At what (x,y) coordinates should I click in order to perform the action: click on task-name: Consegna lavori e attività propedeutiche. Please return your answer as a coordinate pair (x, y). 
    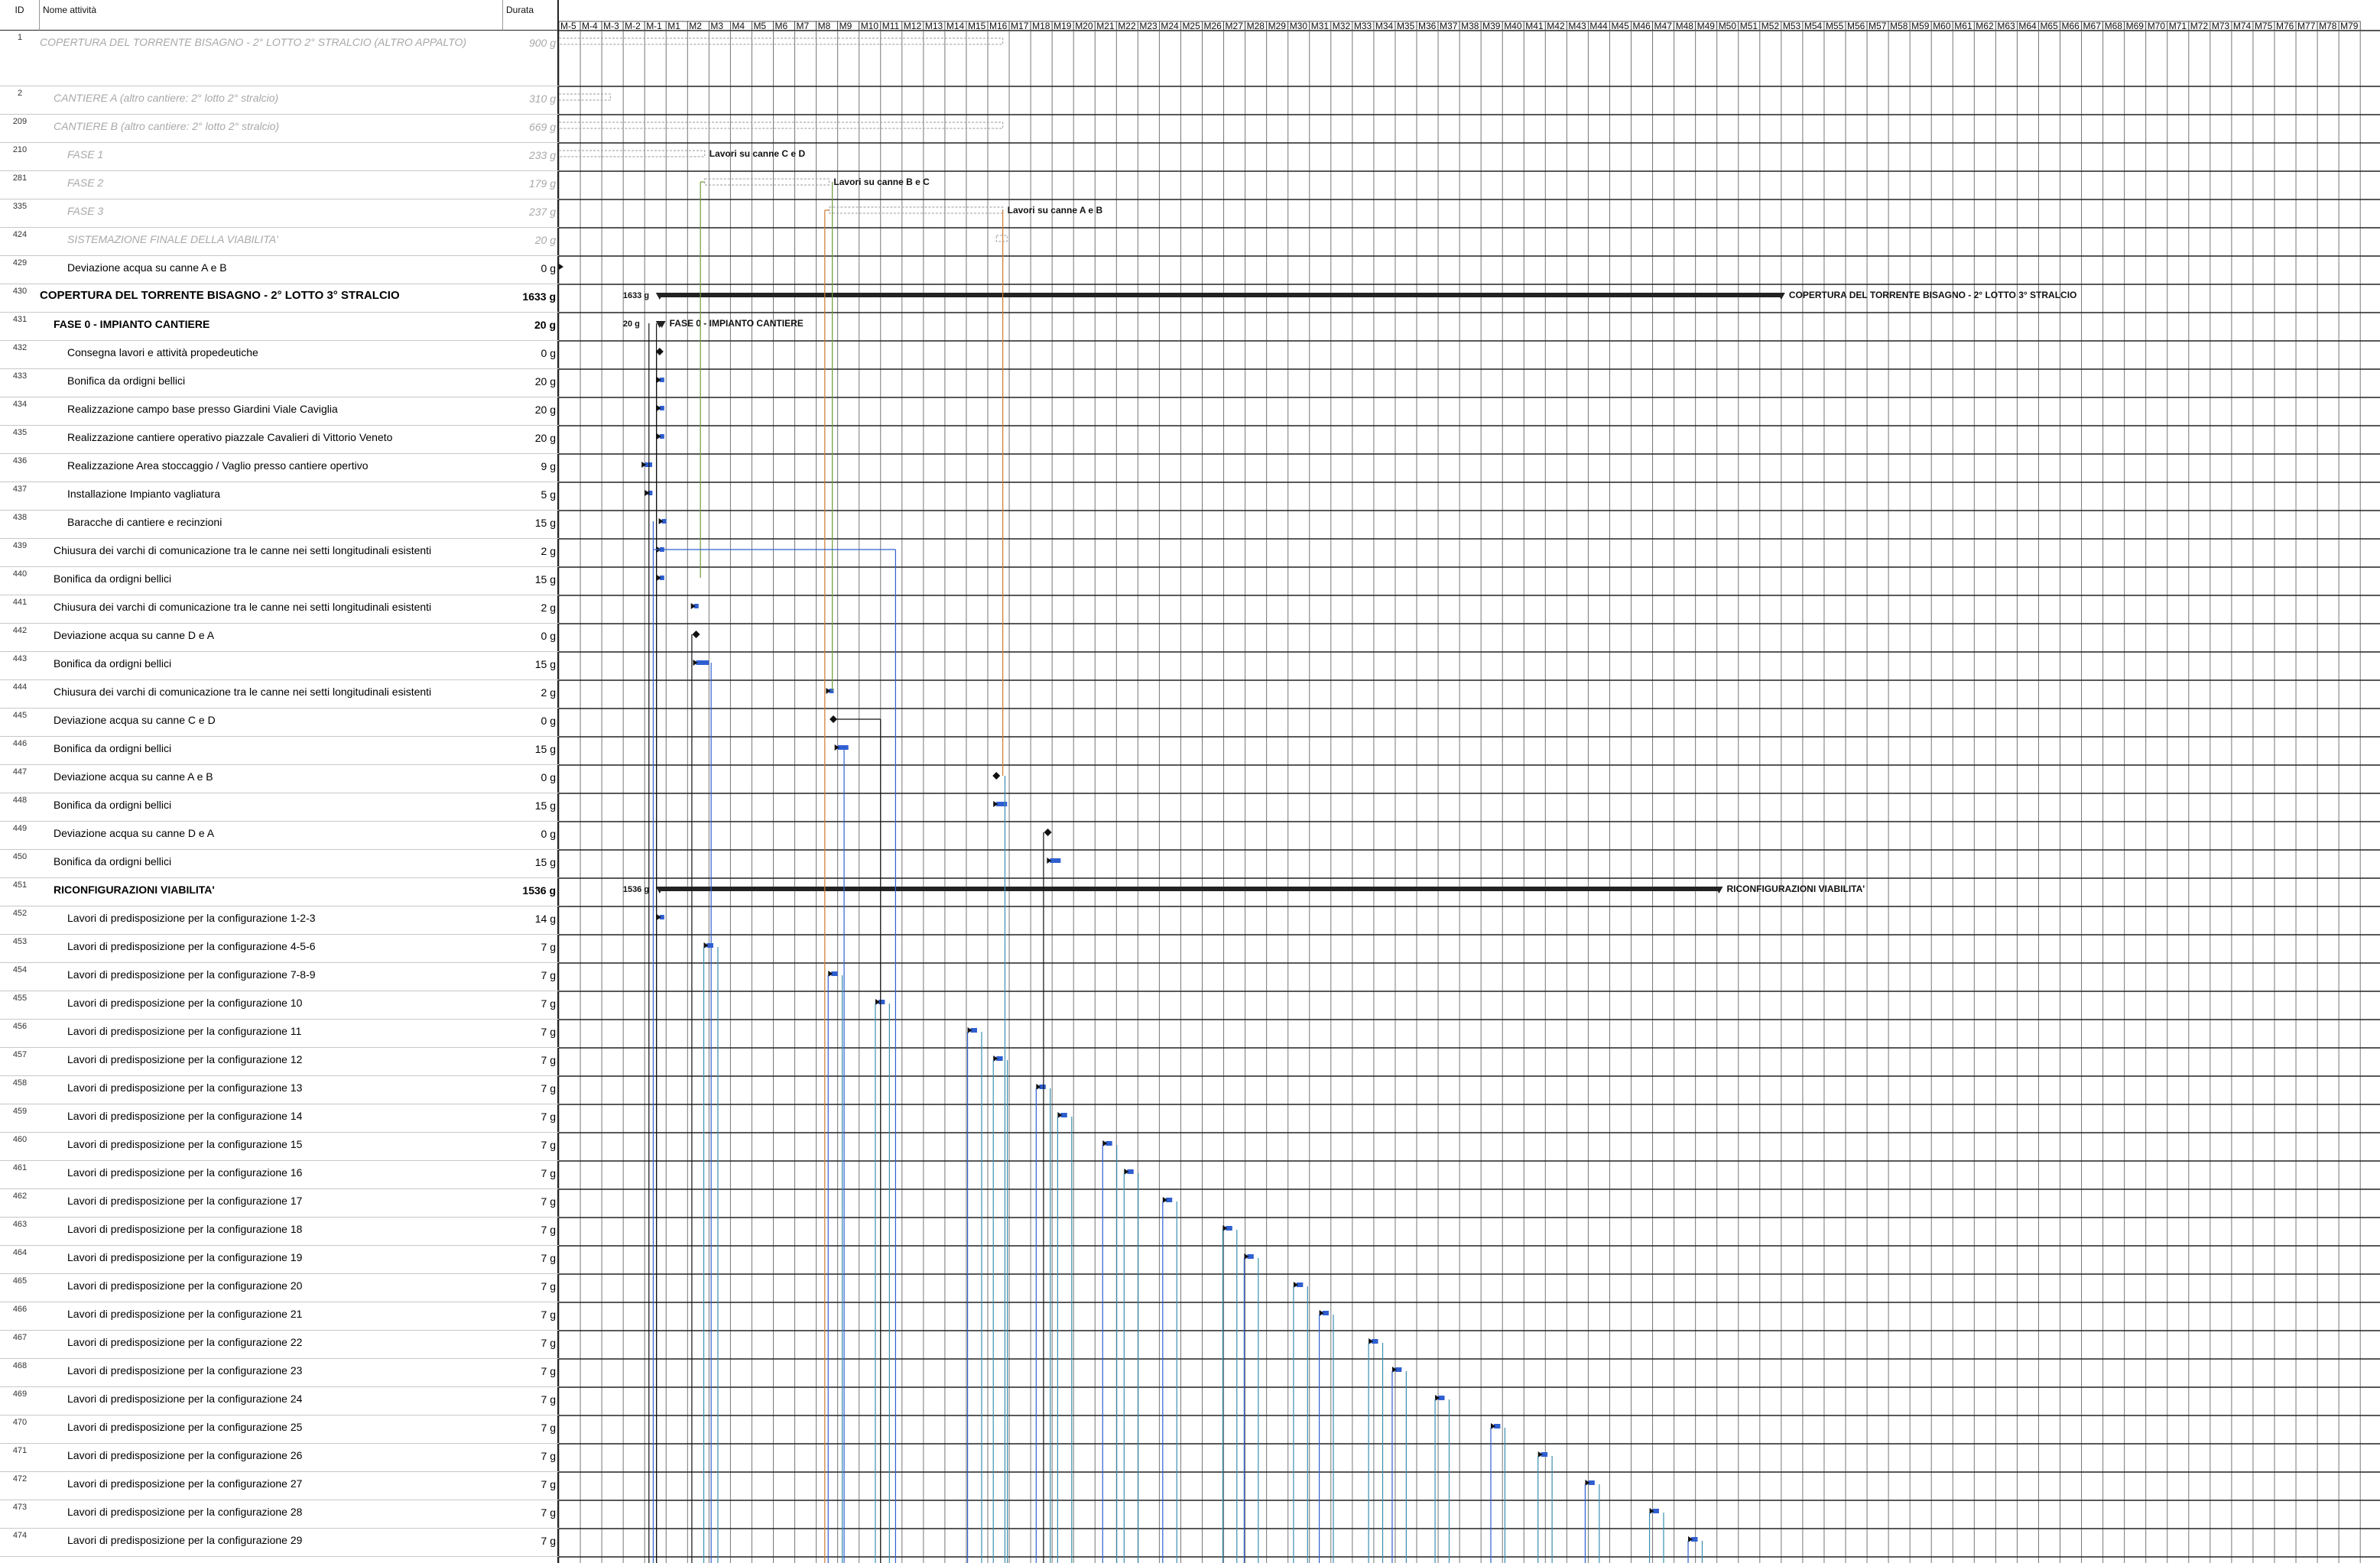
    Looking at the image, I should click on (162, 352).